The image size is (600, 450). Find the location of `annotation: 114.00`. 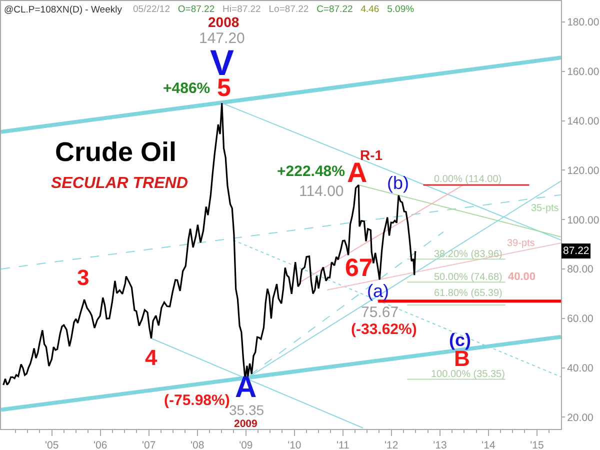

annotation: 114.00 is located at coordinates (321, 191).